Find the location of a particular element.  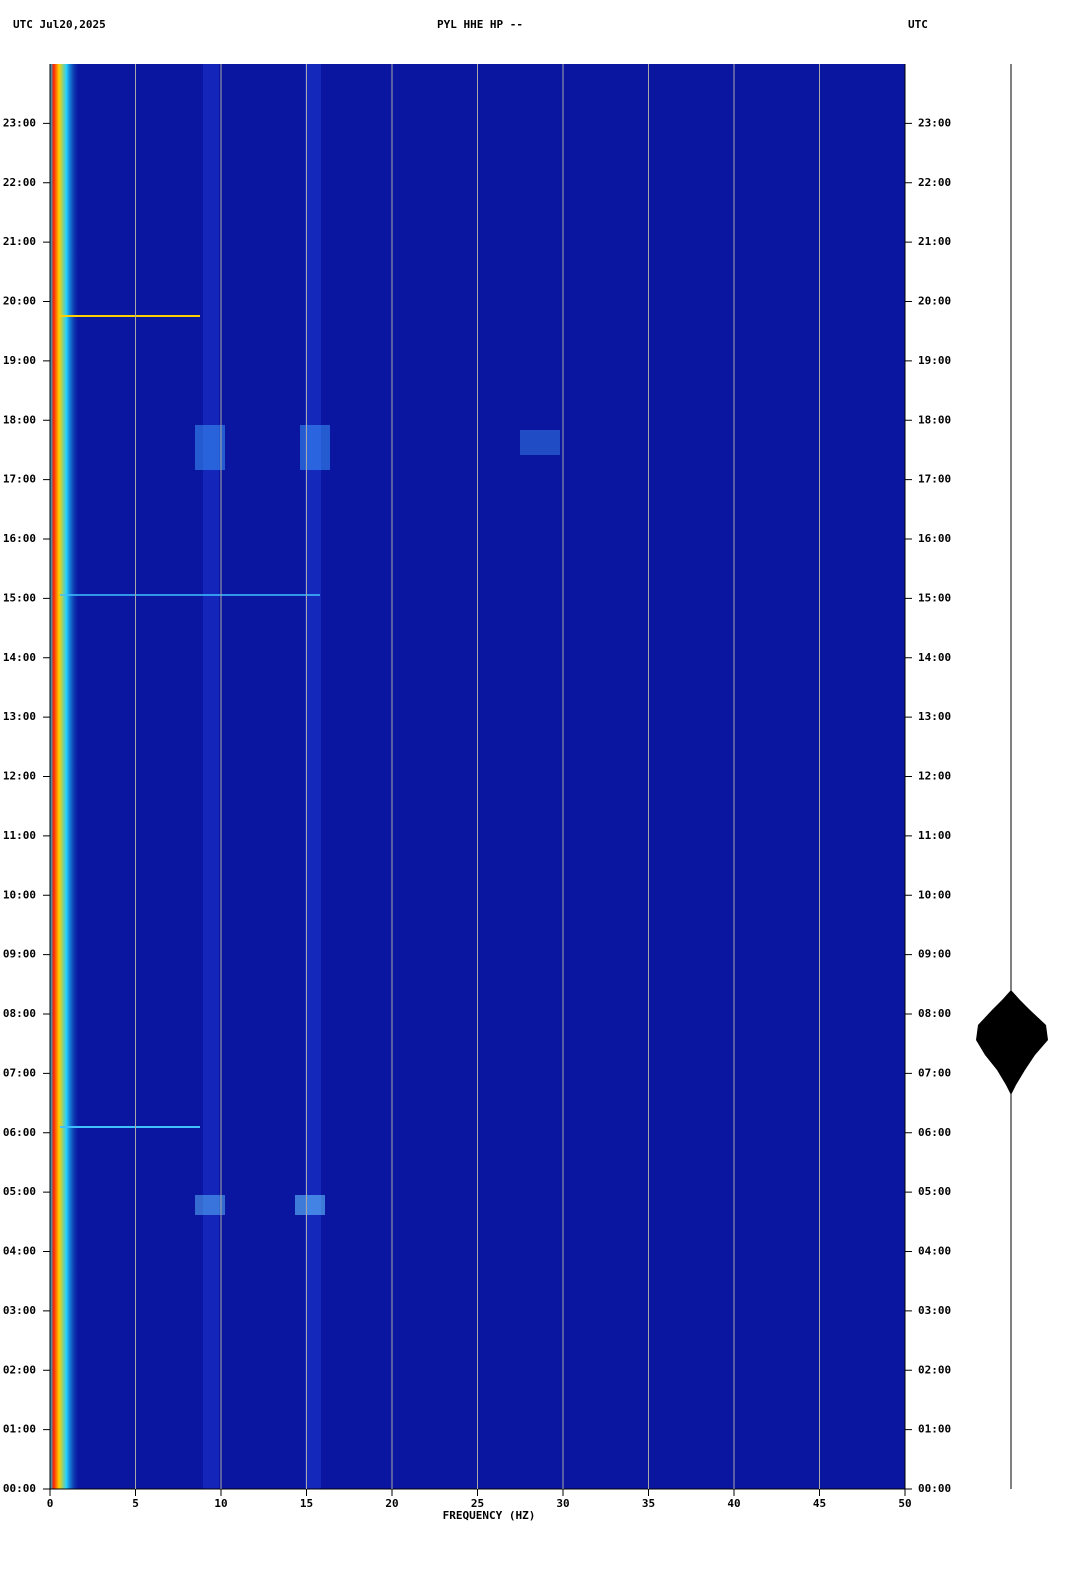

x-tick-label: 30 is located at coordinates (562, 1503).